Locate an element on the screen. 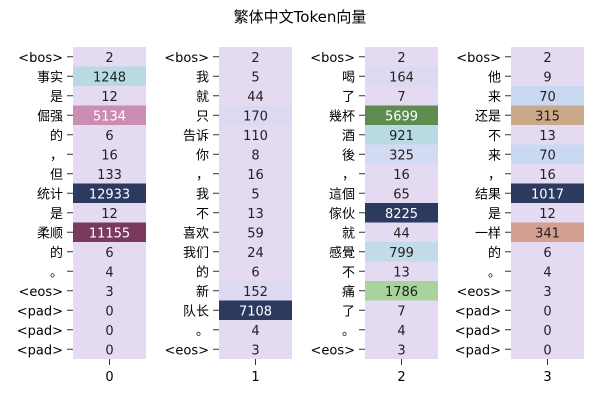 The width and height of the screenshot is (600, 400). cell-value-label: 5134 is located at coordinates (109, 116).